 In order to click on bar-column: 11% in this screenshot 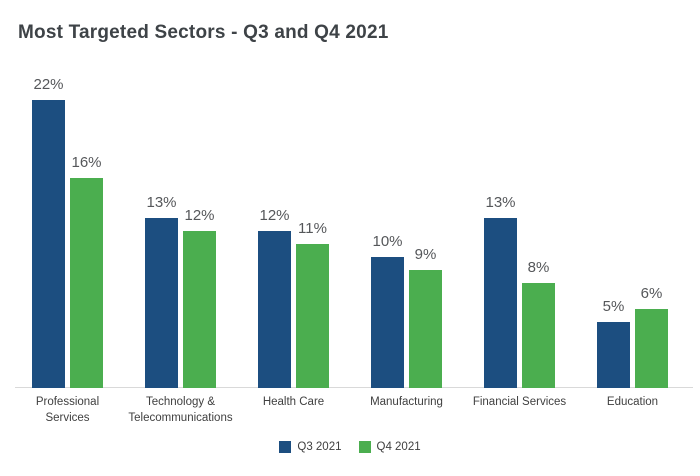, I will do `click(312, 304)`.